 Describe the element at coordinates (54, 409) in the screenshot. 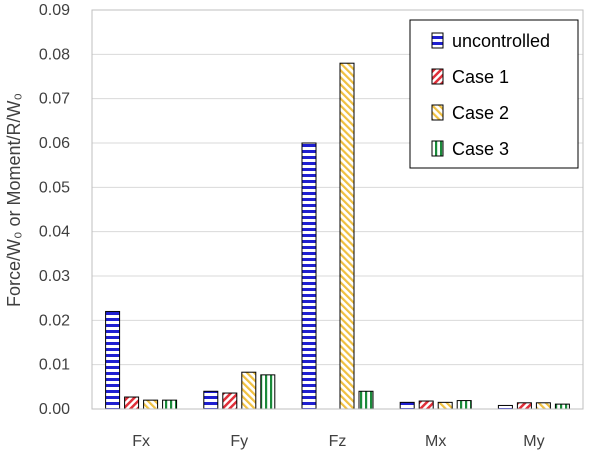

I see `y-tick-label: 0.00` at that location.